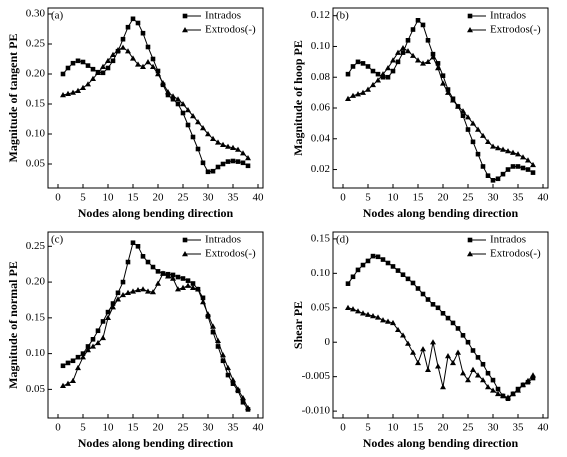 This screenshot has width=567, height=457. I want to click on y-axis-label: Magnitude of normal PE, so click(13, 325).